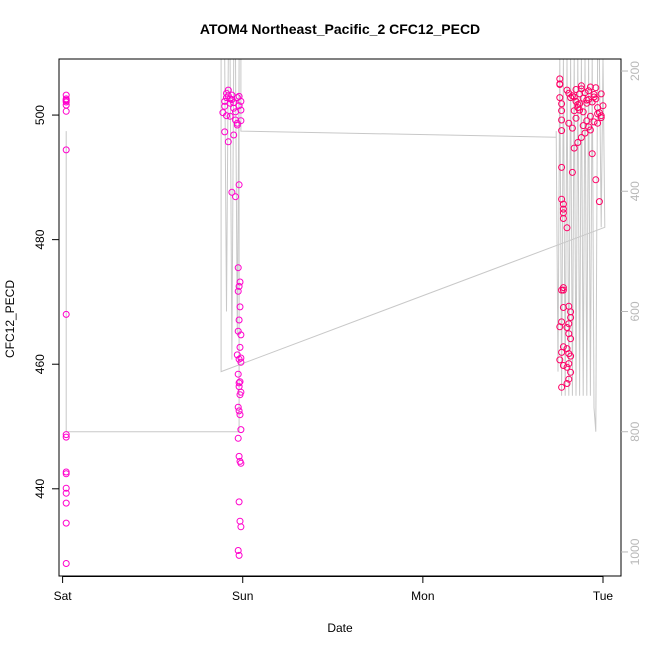  I want to click on y-axis-label: CFC12_PECD, so click(10, 319).